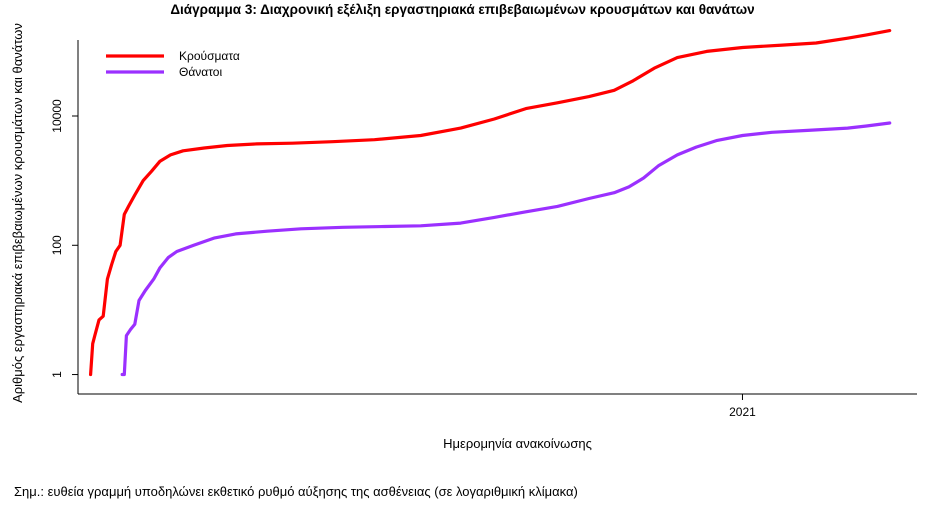 This screenshot has width=925, height=512. I want to click on legend: Κρούσματα Θάνατοι, so click(173, 64).